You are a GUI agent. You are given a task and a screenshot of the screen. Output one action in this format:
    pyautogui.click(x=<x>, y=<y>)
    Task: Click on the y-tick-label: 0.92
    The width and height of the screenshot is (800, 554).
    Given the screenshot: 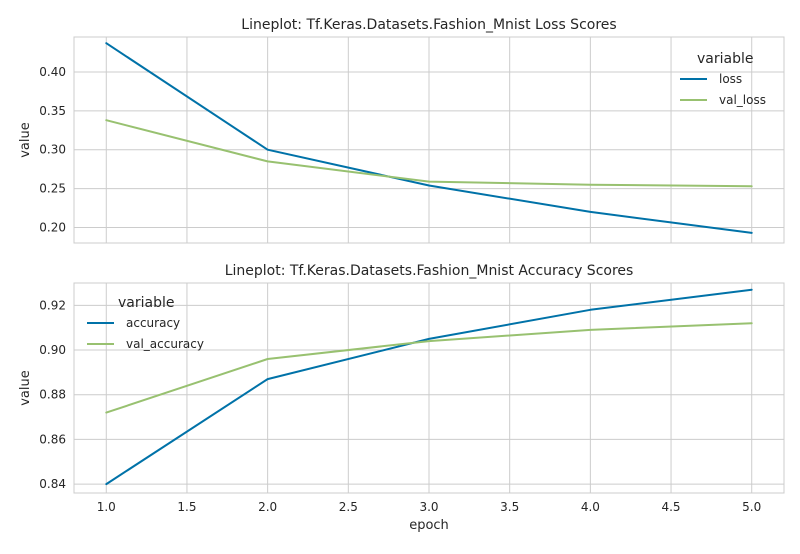 What is the action you would take?
    pyautogui.click(x=52, y=305)
    